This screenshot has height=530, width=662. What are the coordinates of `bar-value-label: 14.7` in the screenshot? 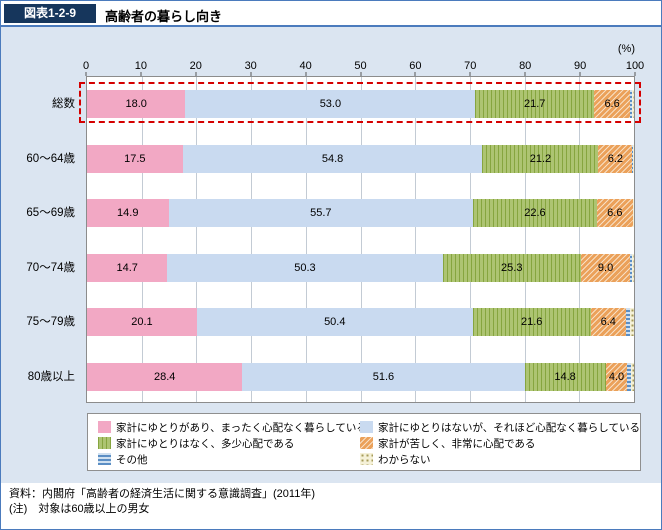 It's located at (127, 267).